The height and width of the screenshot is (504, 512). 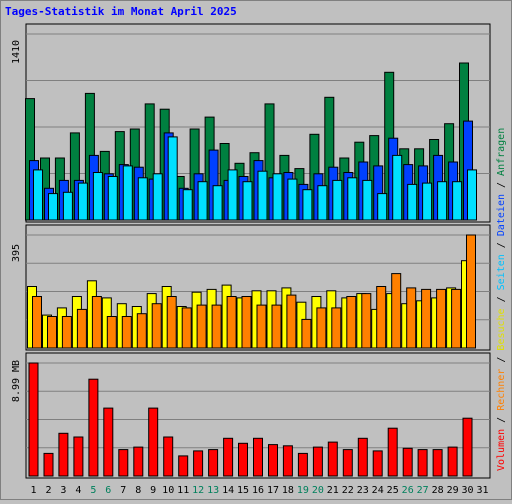 What do you see at coordinates (123, 490) in the screenshot?
I see `x-tick-label: 7` at bounding box center [123, 490].